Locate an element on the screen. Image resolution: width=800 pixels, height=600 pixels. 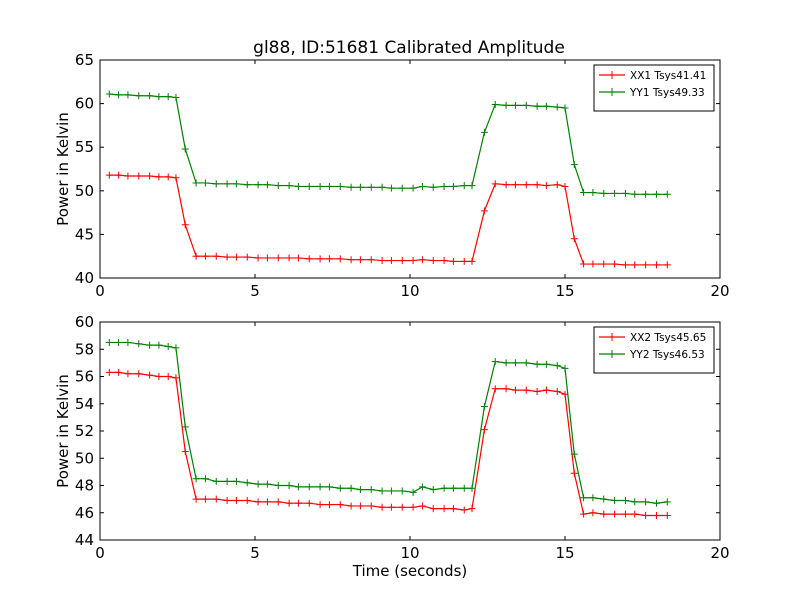
y-tick-label: 56 is located at coordinates (84, 377).